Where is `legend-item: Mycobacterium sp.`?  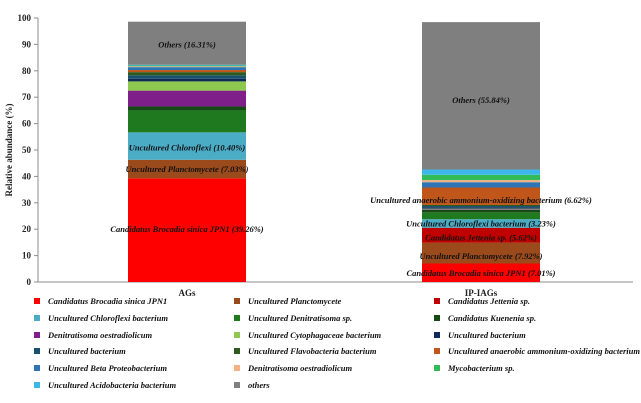 legend-item: Mycobacterium sp. is located at coordinates (474, 368).